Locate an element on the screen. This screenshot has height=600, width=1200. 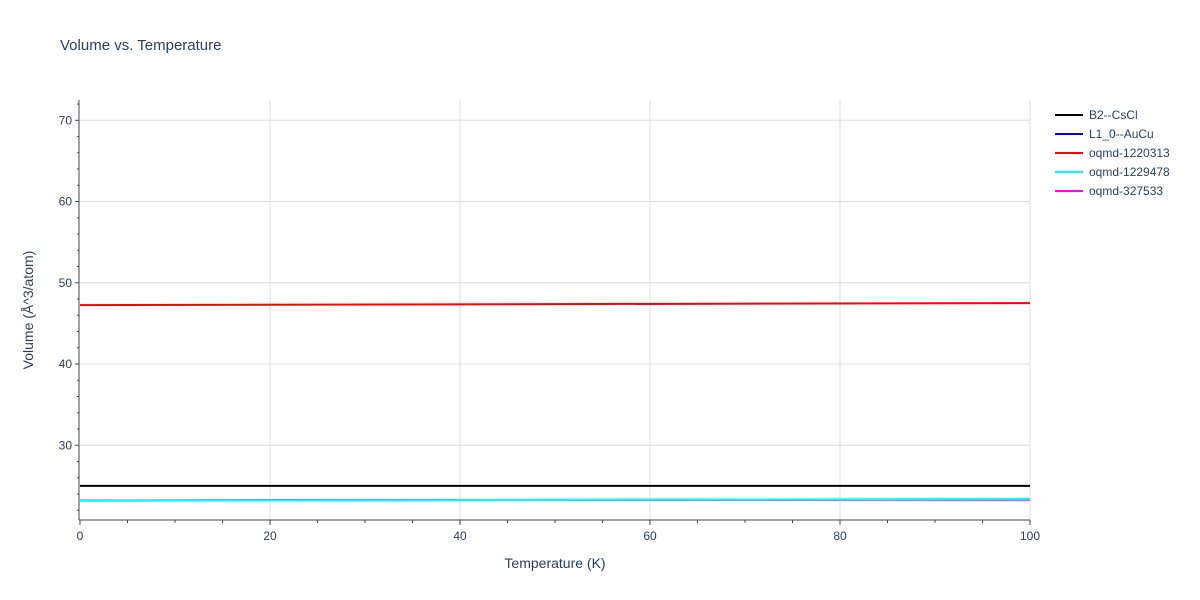
y-tick-label: 50 is located at coordinates (66, 283).